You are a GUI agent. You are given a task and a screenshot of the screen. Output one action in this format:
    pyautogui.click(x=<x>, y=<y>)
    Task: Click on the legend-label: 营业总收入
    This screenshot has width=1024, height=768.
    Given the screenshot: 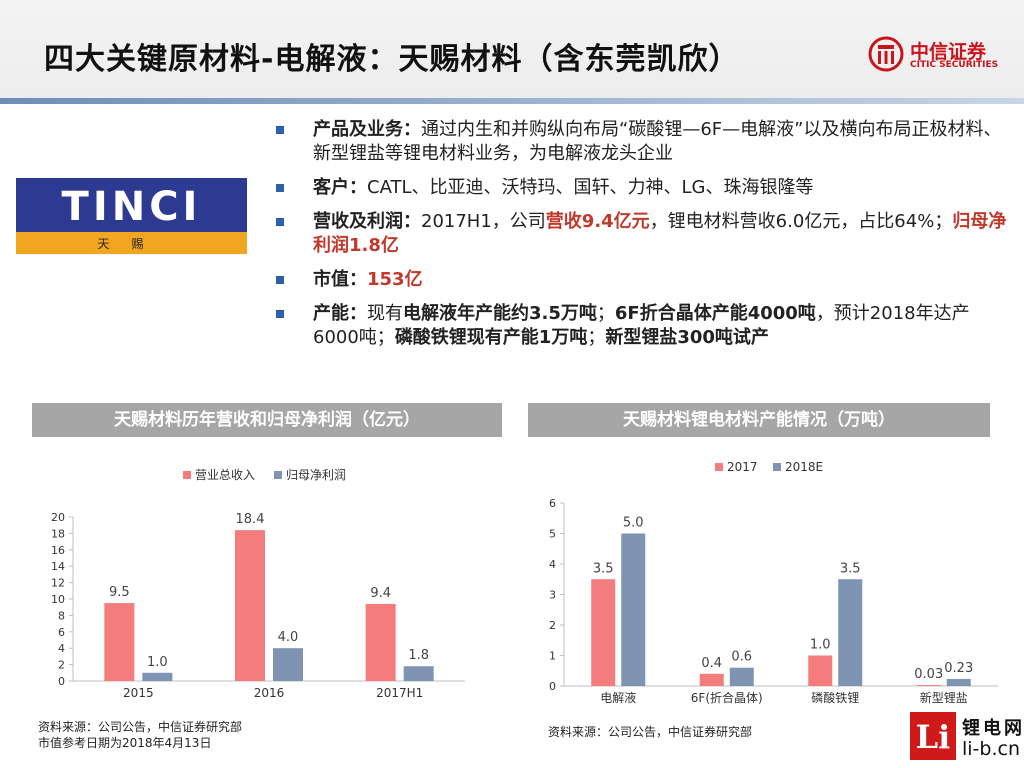 What is the action you would take?
    pyautogui.click(x=225, y=475)
    